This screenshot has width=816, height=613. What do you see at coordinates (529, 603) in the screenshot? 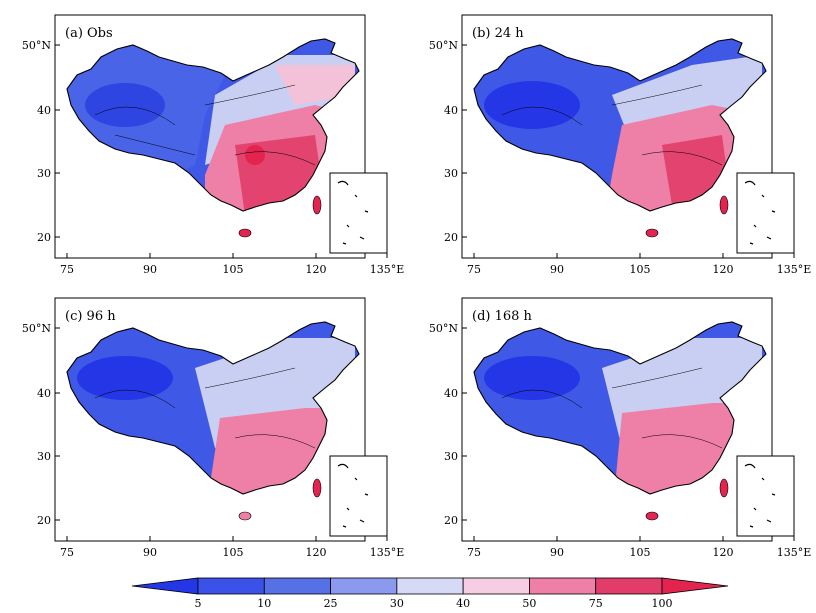
I see `colorbar-label: 50` at bounding box center [529, 603].